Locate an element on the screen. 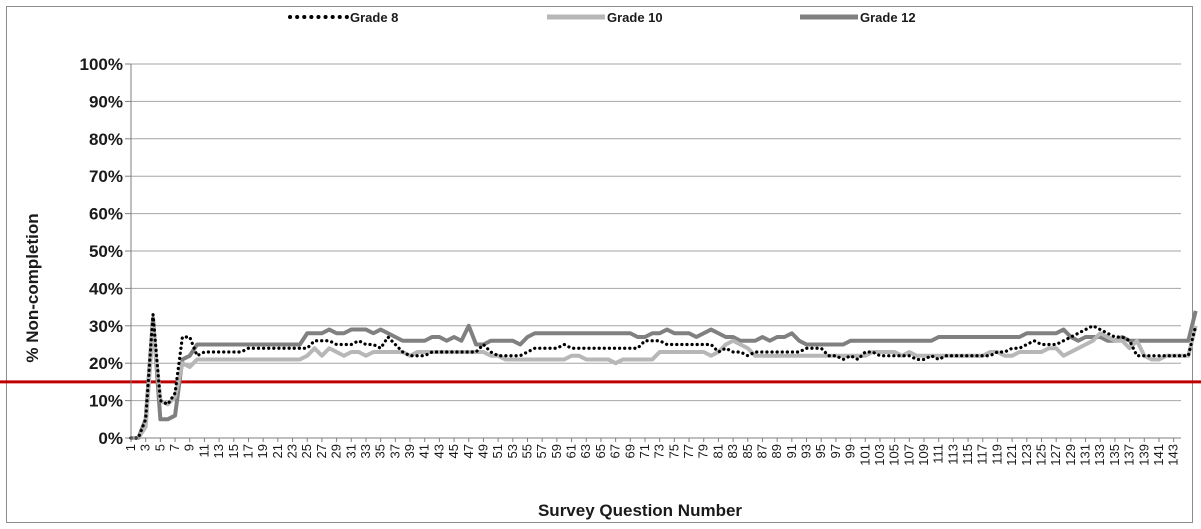 Image resolution: width=1201 pixels, height=529 pixels. x-tick-label: 13 is located at coordinates (218, 451).